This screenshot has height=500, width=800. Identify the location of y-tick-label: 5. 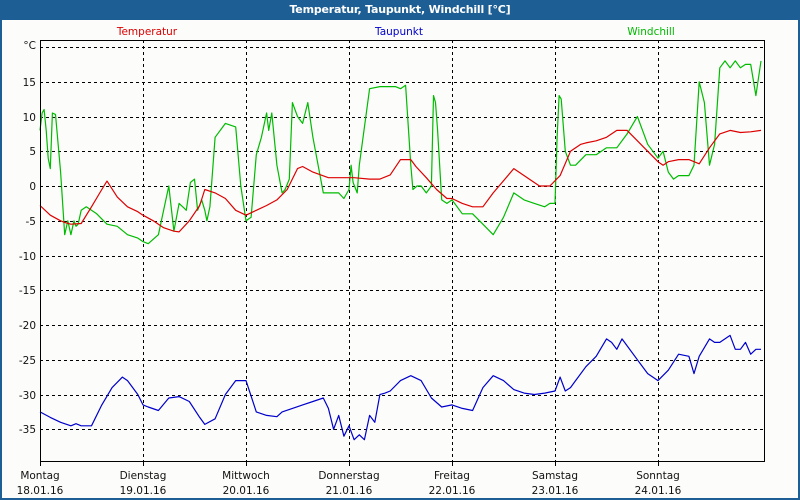
(32, 152).